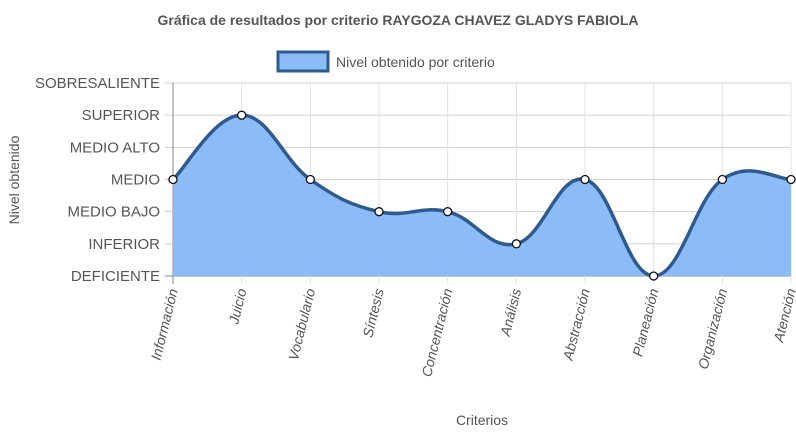  What do you see at coordinates (115, 147) in the screenshot?
I see `y-tick-label: MEDIO ALTO` at bounding box center [115, 147].